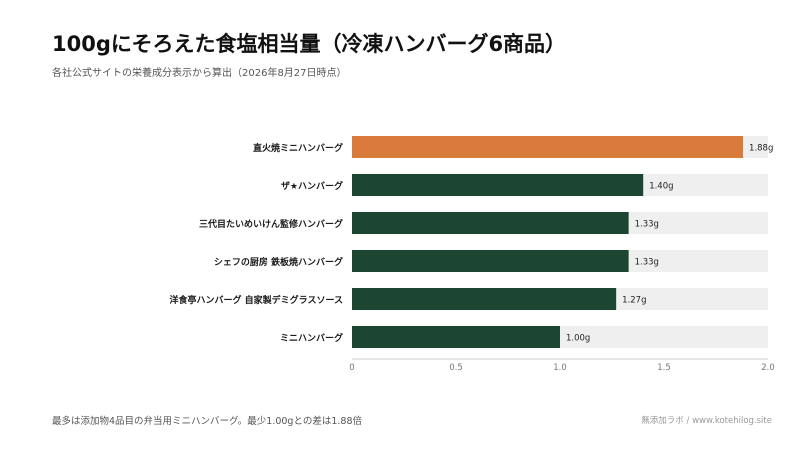 This screenshot has height=450, width=800. What do you see at coordinates (199, 73) in the screenshot?
I see `chart-subtitle: 各社公式サイトの栄養成分表示から算出（2026年8月27日時点）` at bounding box center [199, 73].